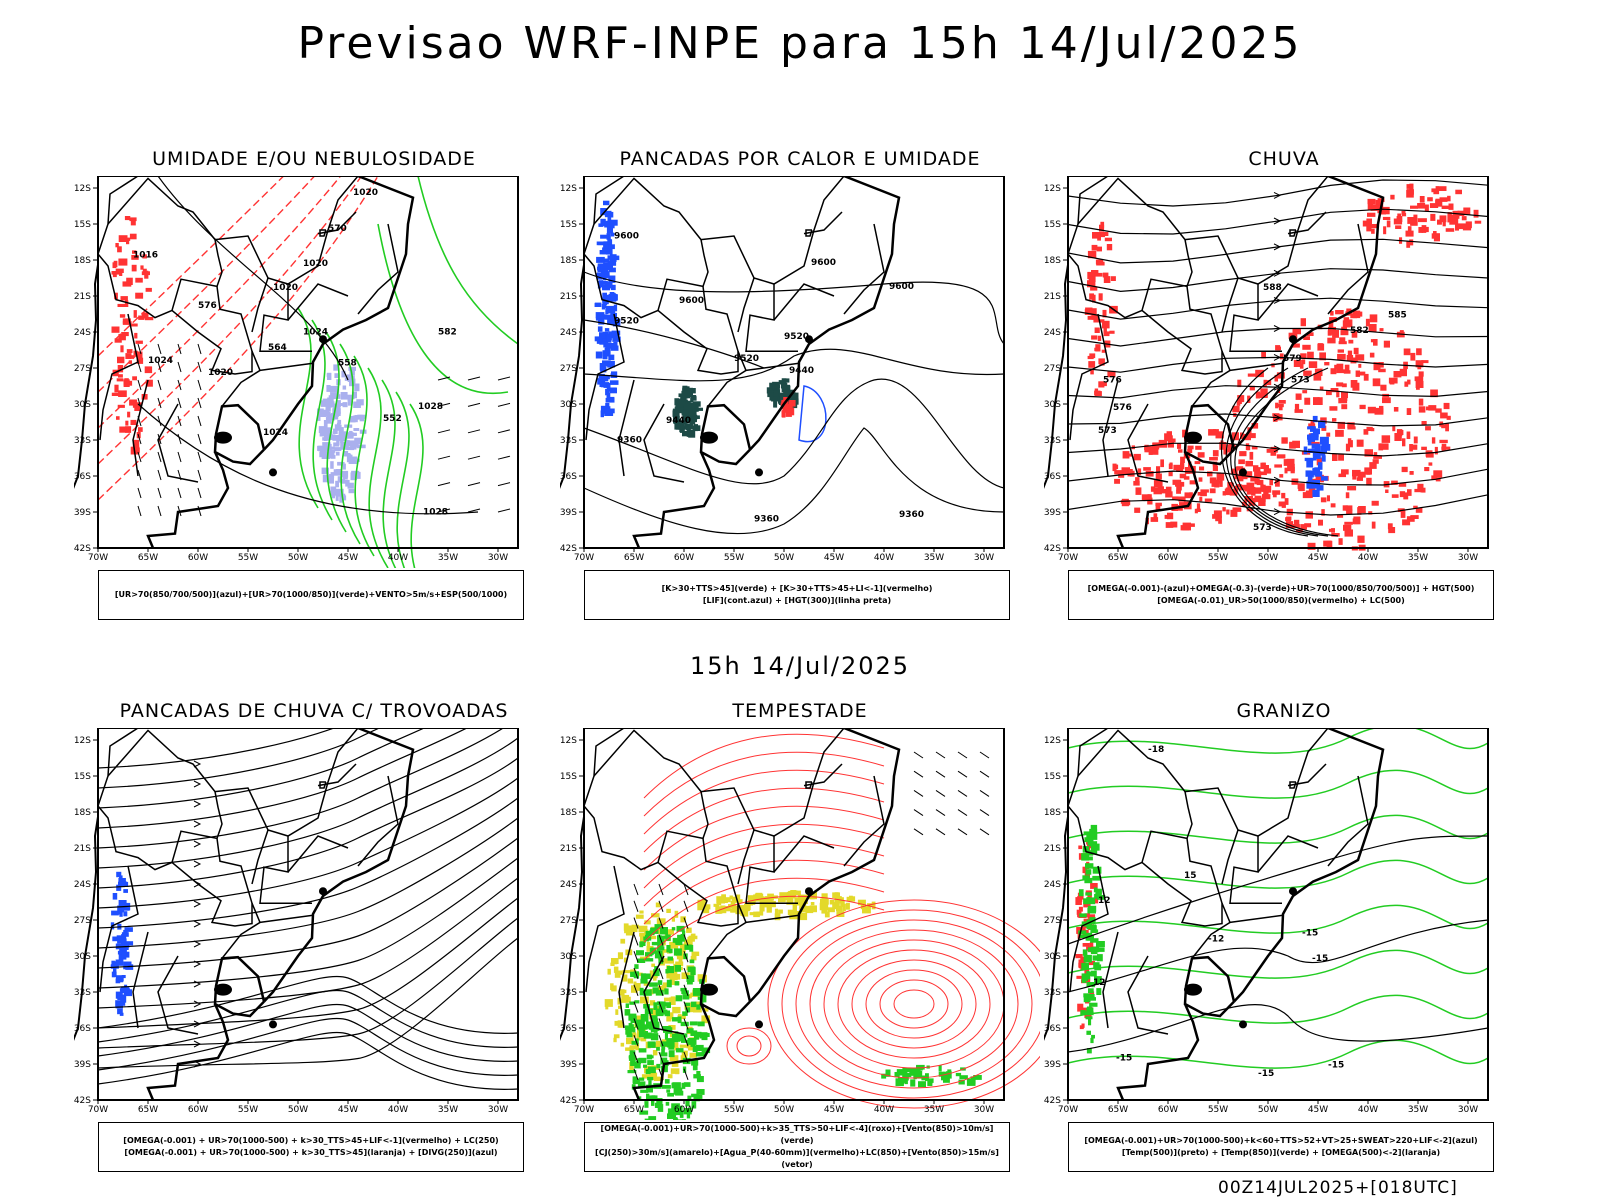  I want to click on lon-tick-label: 35W, so click(934, 1110).